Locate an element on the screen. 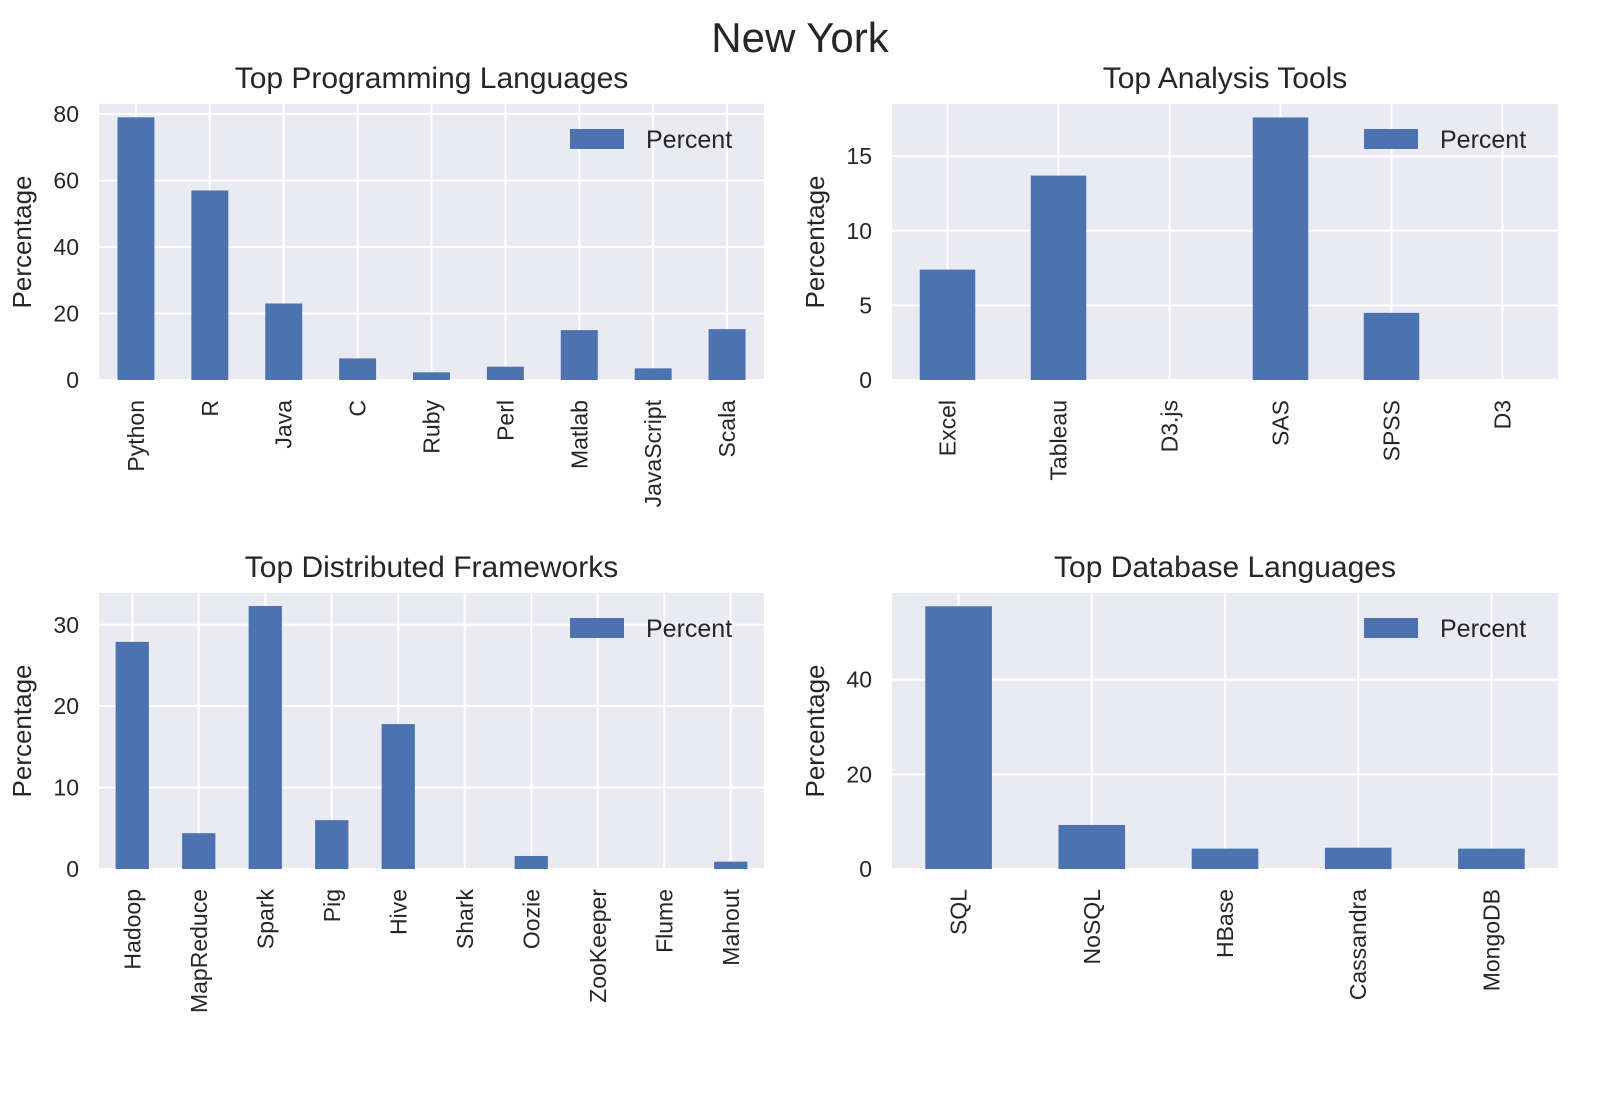  x-tick-label: R is located at coordinates (210, 408).